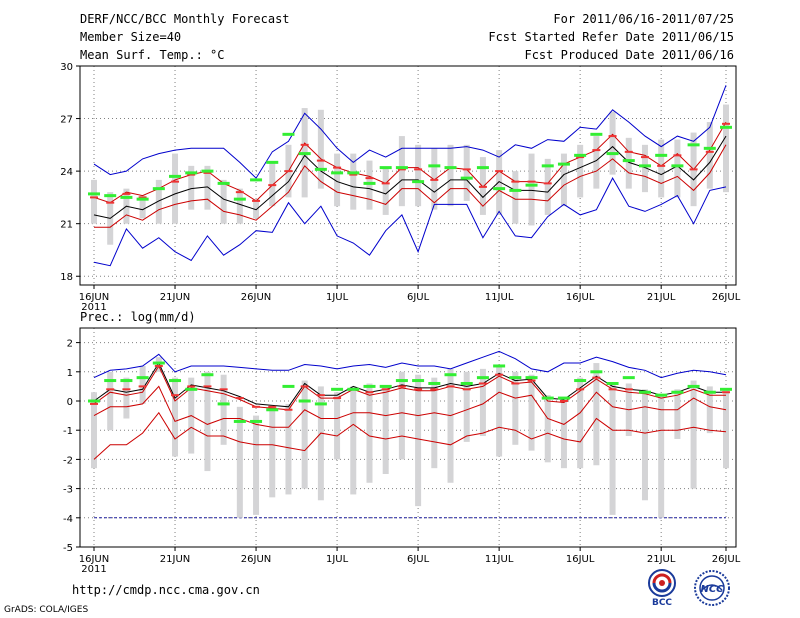  What do you see at coordinates (66, 225) in the screenshot?
I see `y-tick-label: 21` at bounding box center [66, 225].